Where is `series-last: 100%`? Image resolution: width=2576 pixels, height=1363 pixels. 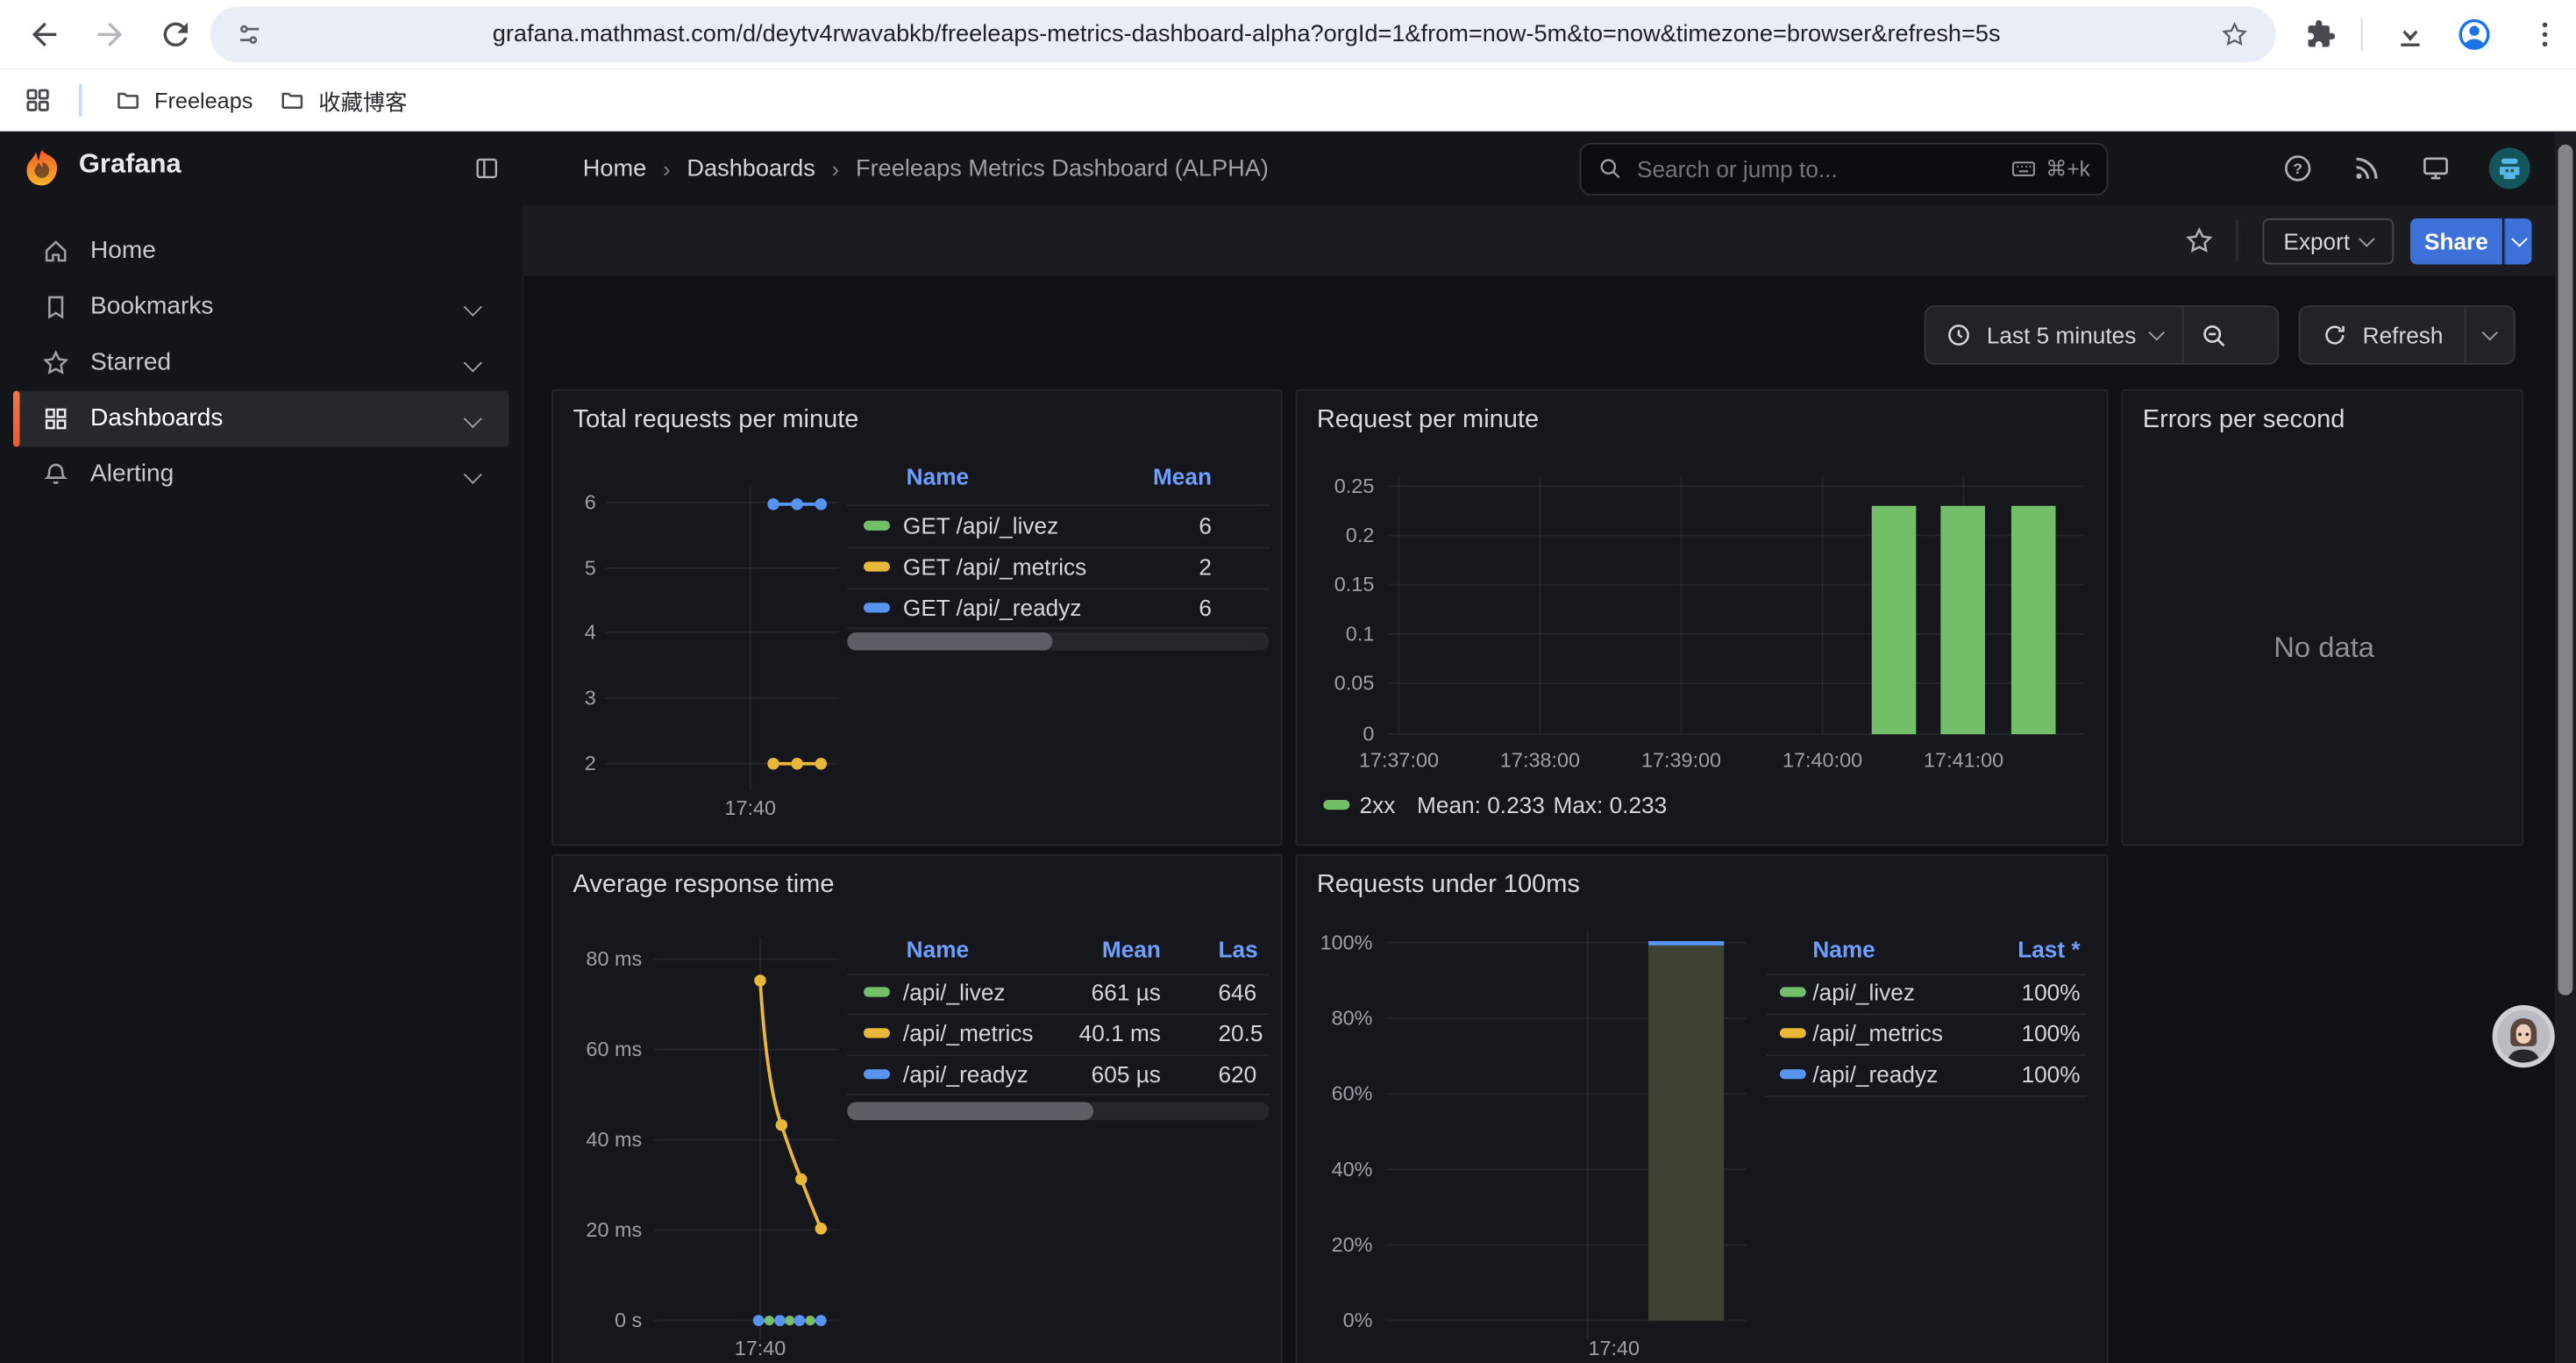
series-last: 100% is located at coordinates (2051, 992).